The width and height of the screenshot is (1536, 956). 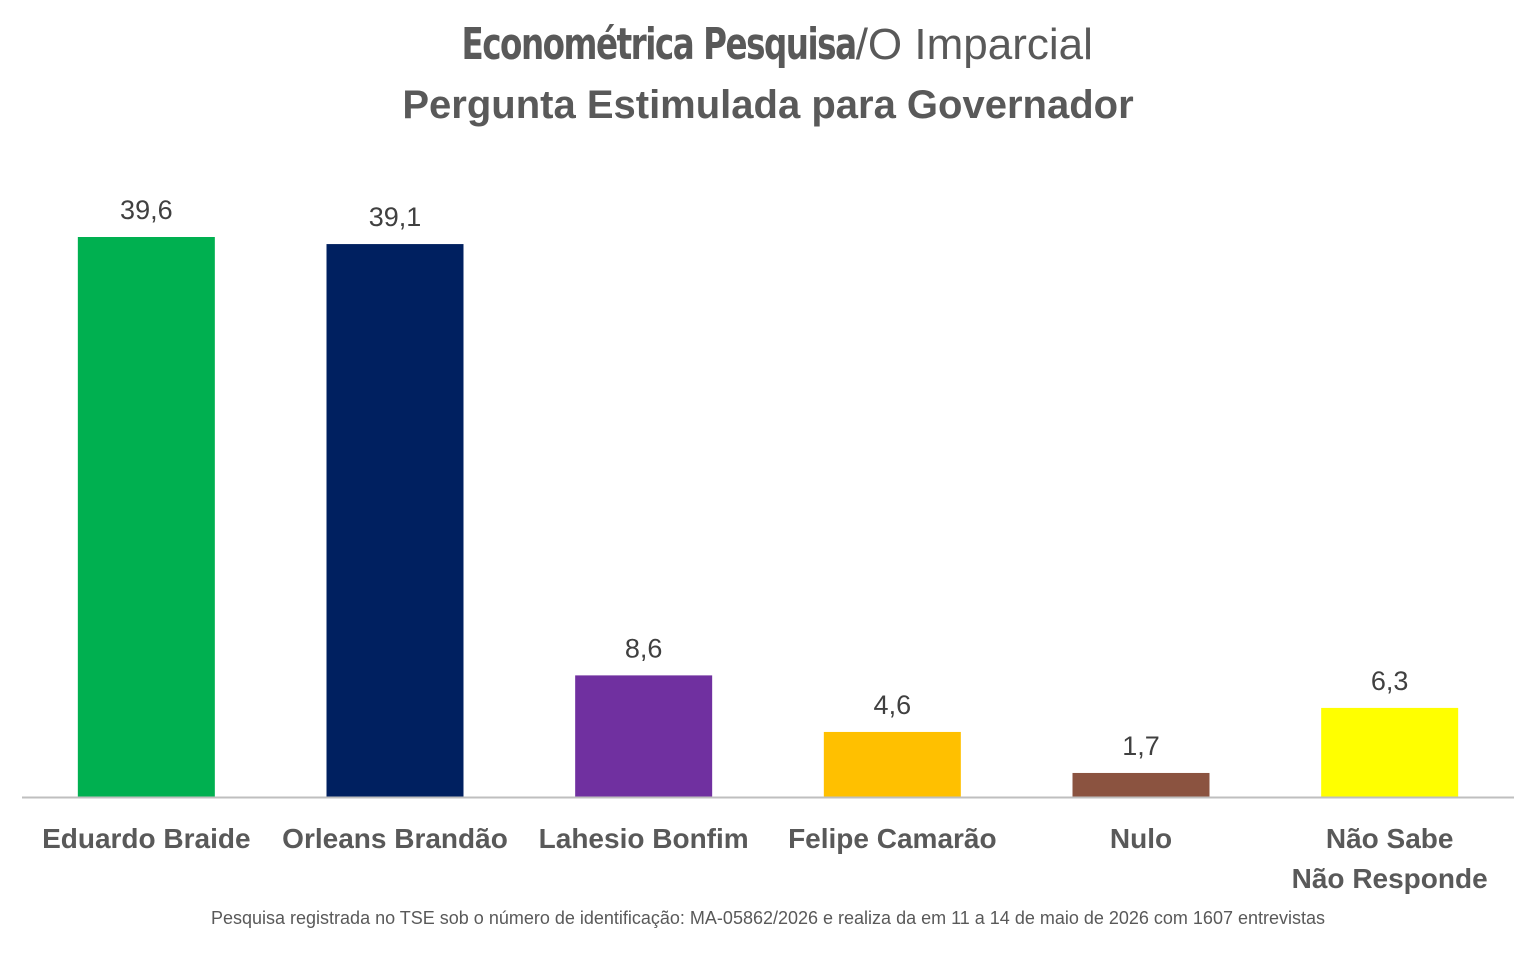 What do you see at coordinates (395, 217) in the screenshot?
I see `data-label: 39,1` at bounding box center [395, 217].